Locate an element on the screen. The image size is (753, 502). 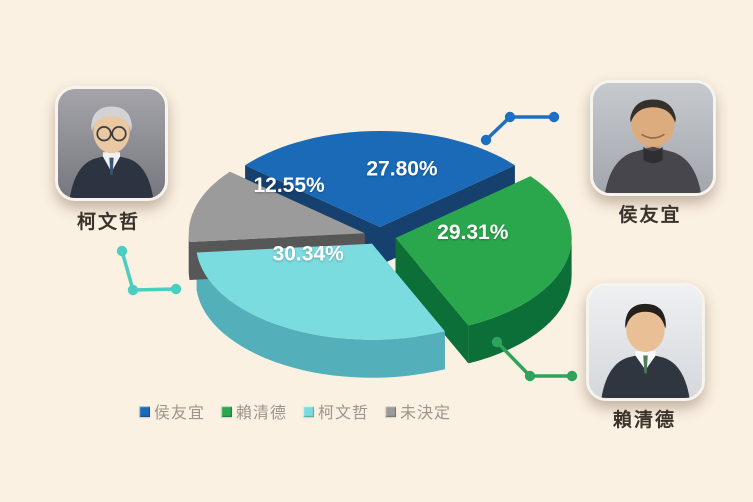
slice-value-label-0: 27.80% is located at coordinates (402, 168).